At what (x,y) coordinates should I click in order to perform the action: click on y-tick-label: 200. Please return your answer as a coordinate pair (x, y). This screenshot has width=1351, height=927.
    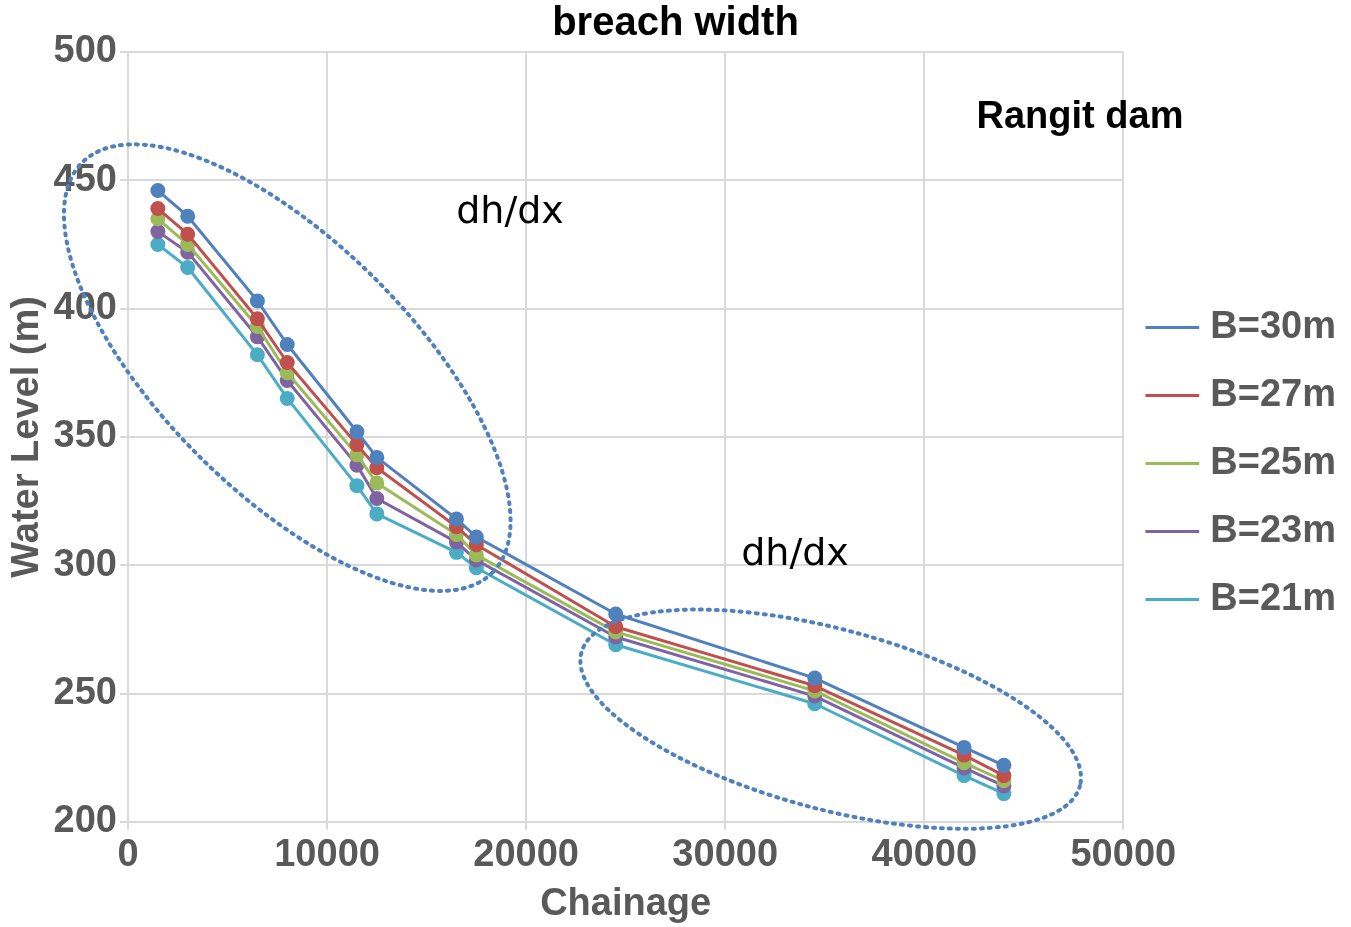
    Looking at the image, I should click on (85, 819).